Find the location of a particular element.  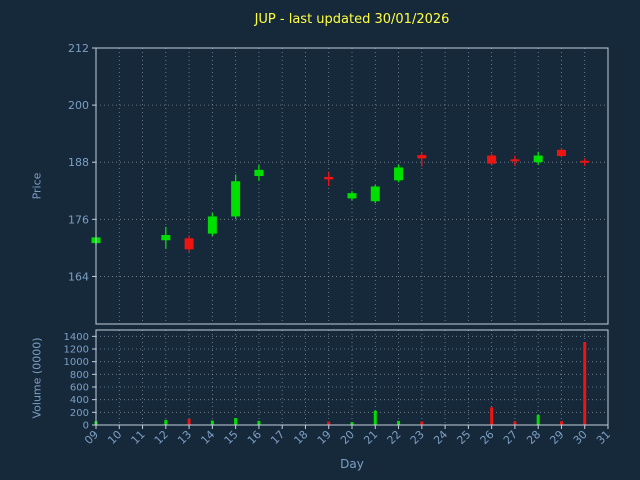

volume-tick-label: 400 is located at coordinates (79, 400).